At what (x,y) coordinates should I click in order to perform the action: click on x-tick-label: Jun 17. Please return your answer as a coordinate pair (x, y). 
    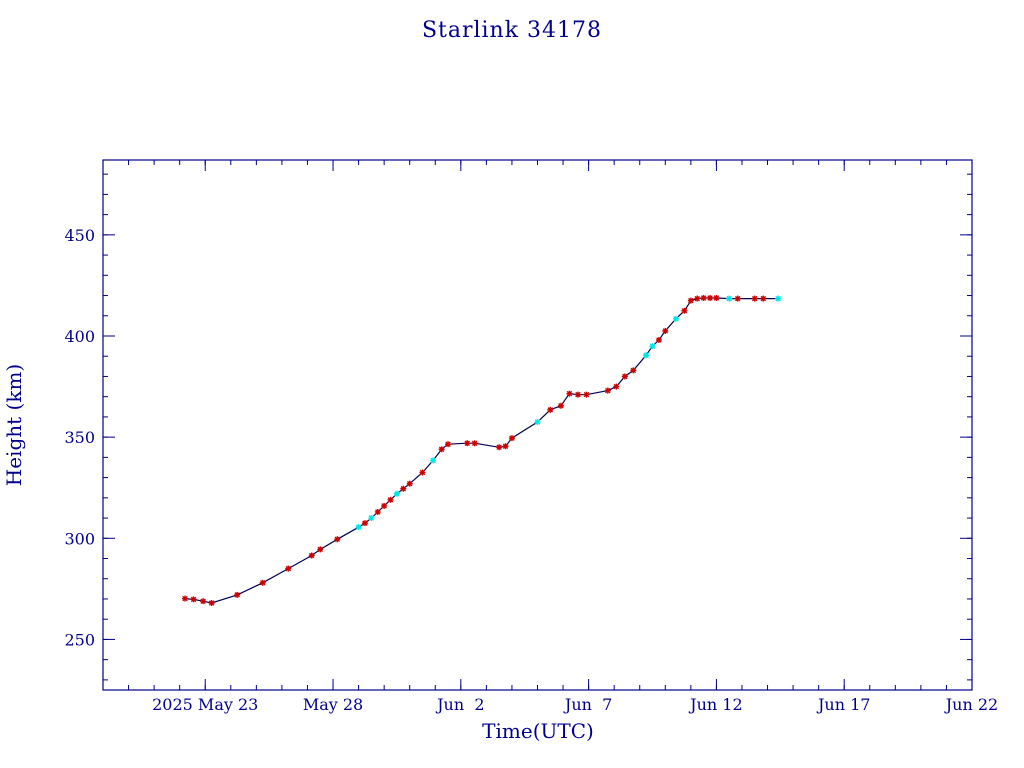
    Looking at the image, I should click on (843, 704).